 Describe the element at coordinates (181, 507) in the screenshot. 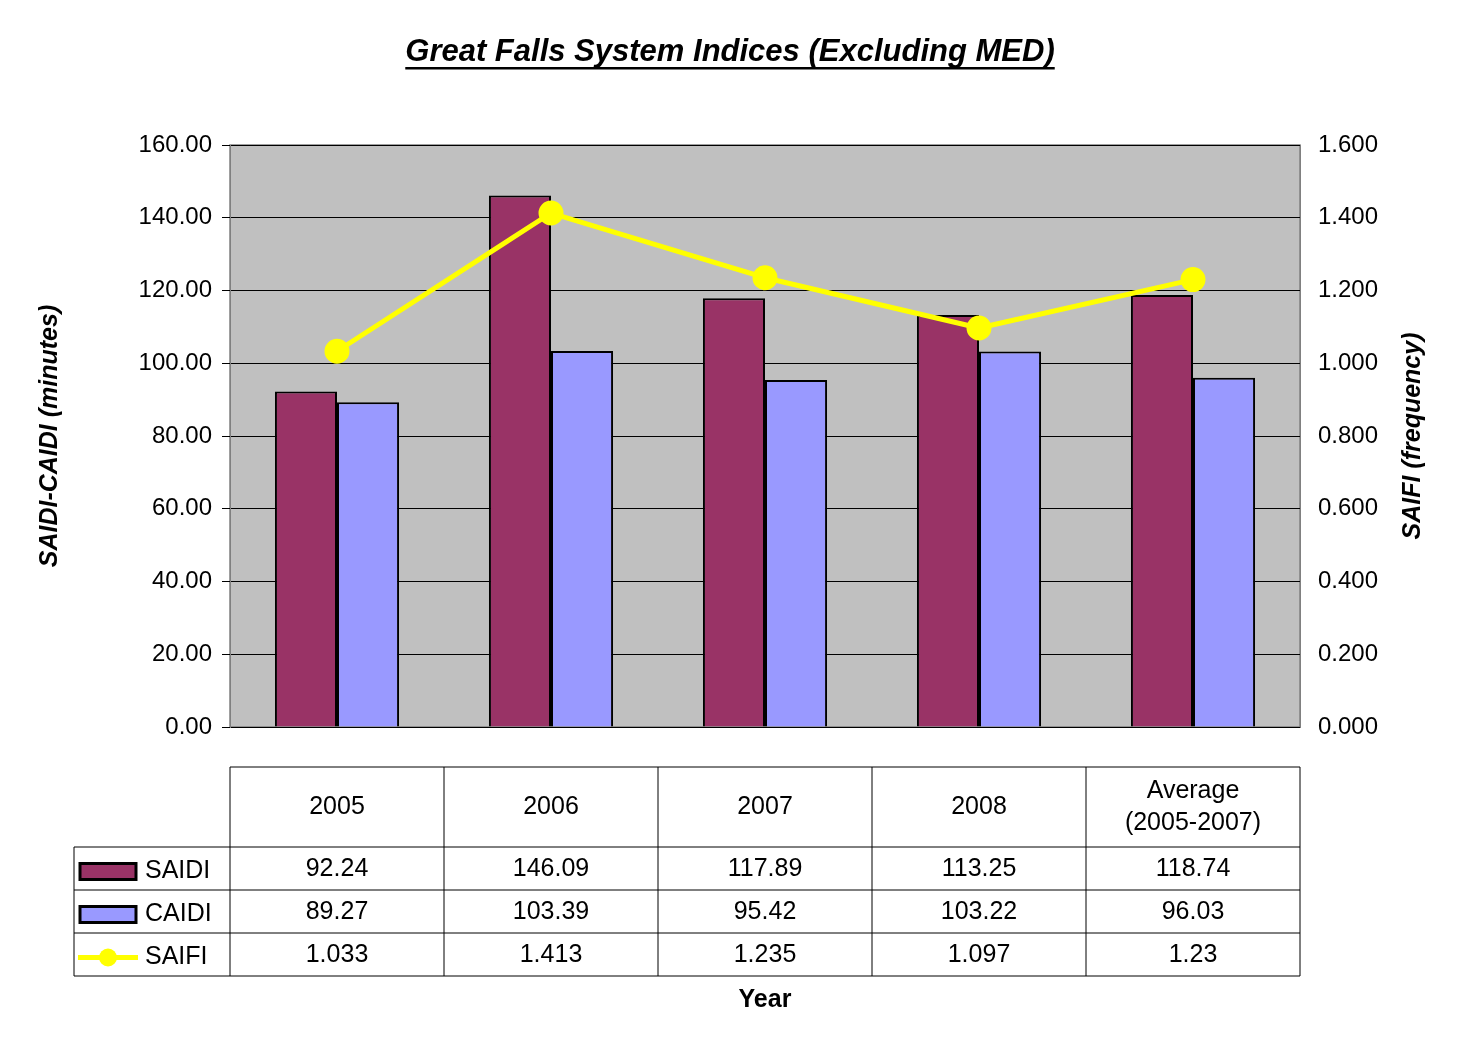

I see `y-tick-label: 60.00` at that location.